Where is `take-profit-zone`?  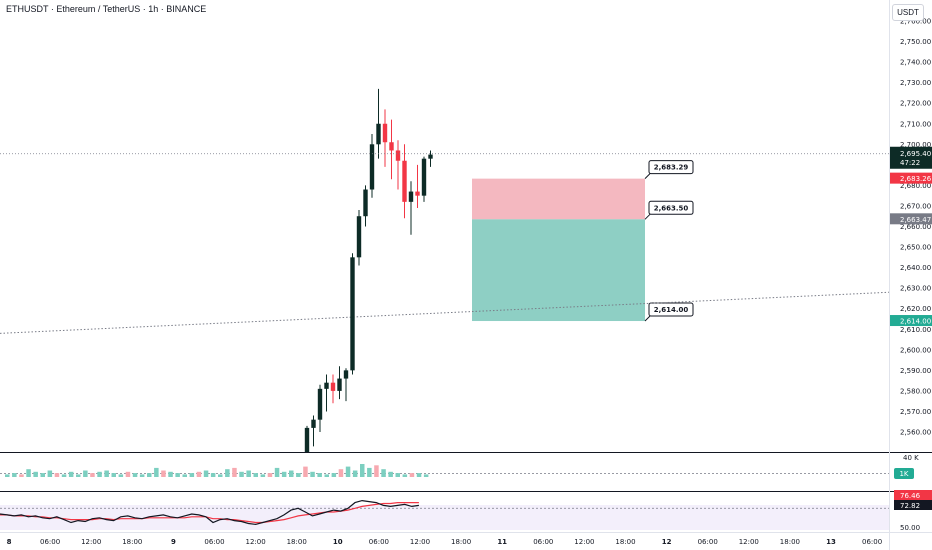
take-profit-zone is located at coordinates (558, 270).